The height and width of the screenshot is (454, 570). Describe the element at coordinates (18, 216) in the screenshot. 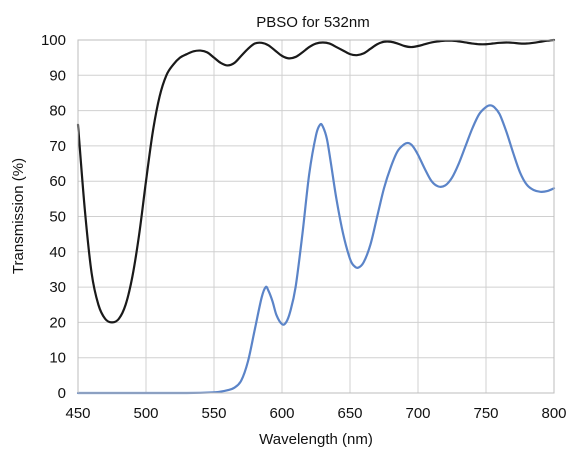

I see `y-axis-title: Transmission (%)` at that location.